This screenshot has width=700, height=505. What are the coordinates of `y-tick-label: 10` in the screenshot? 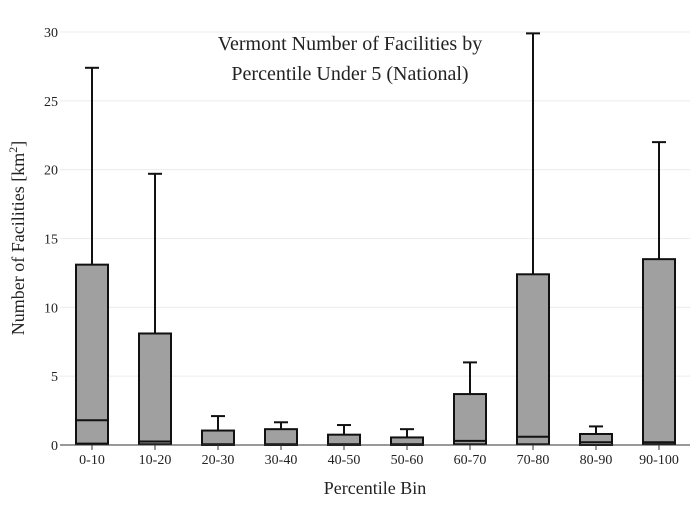 It's located at (51, 308).